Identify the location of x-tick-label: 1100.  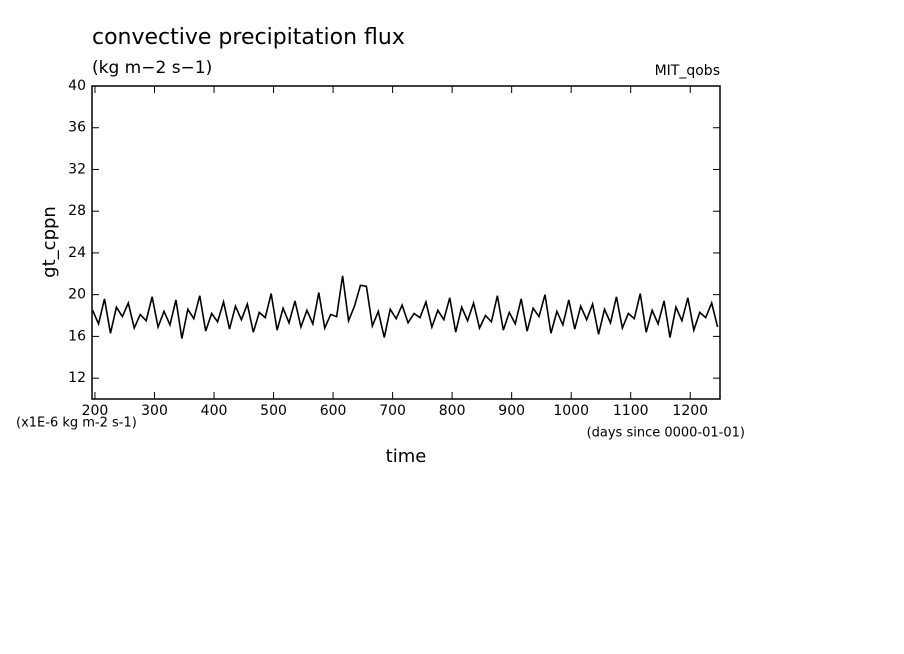
(631, 411).